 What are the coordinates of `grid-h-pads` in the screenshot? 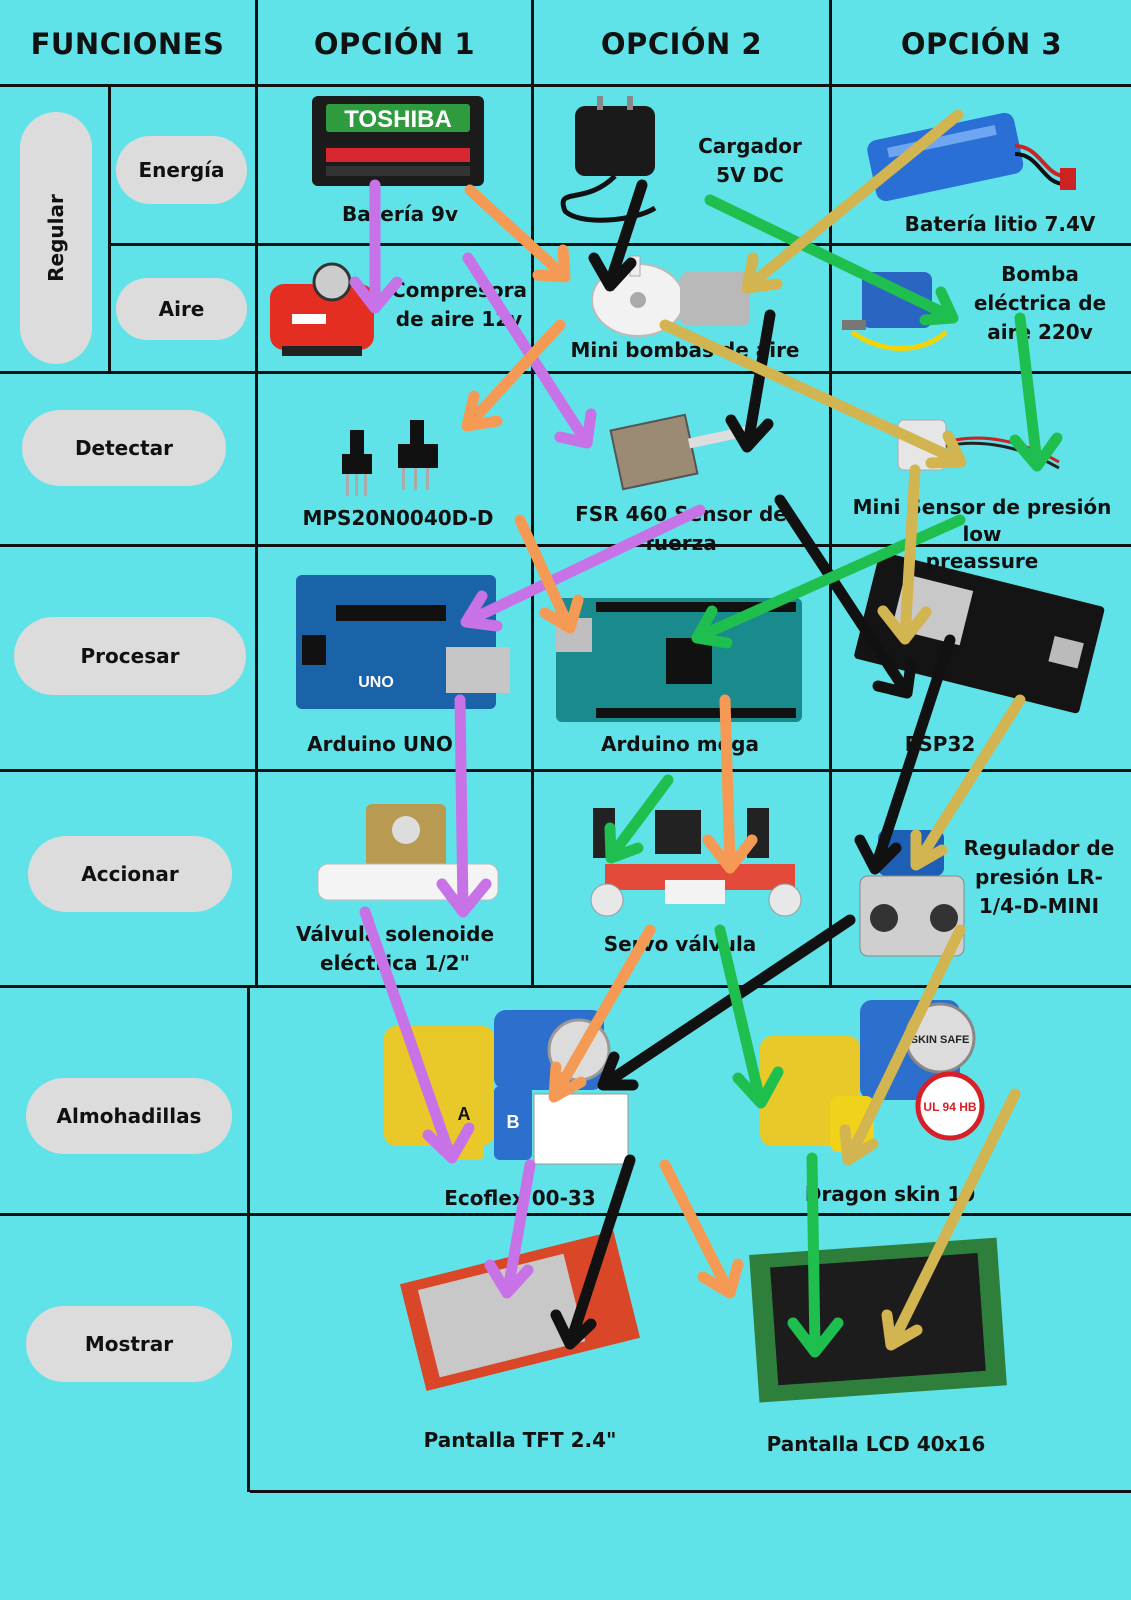 It's located at (565, 1214).